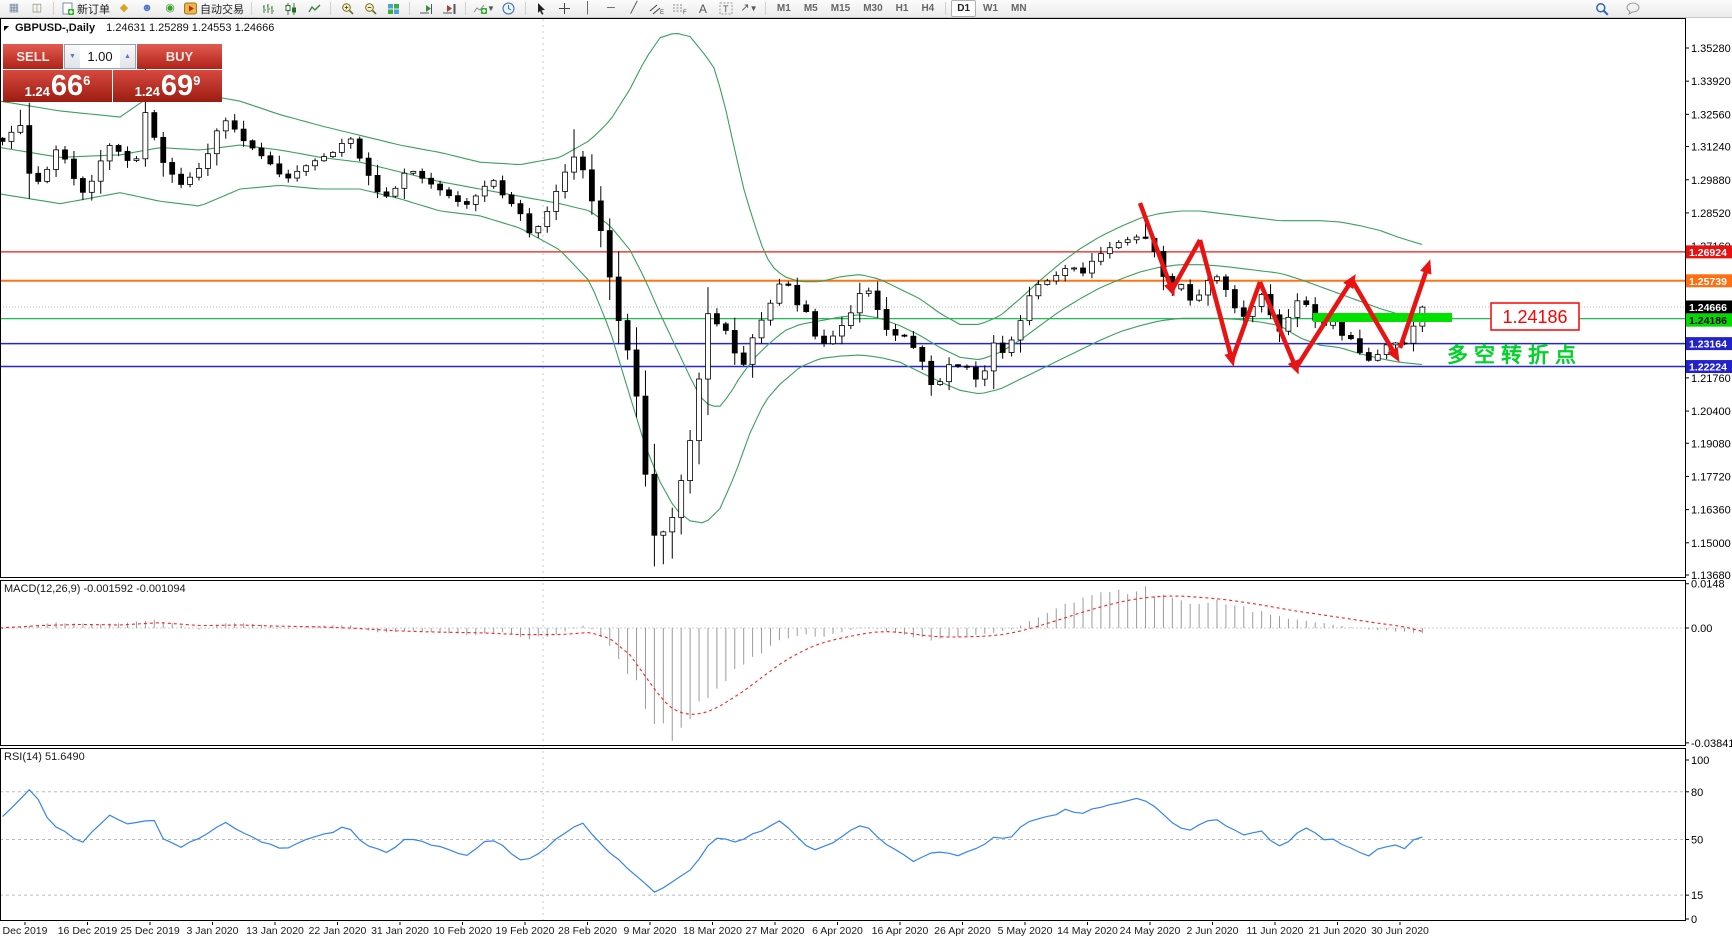  Describe the element at coordinates (1697, 793) in the screenshot. I see `svg-text: 80` at that location.